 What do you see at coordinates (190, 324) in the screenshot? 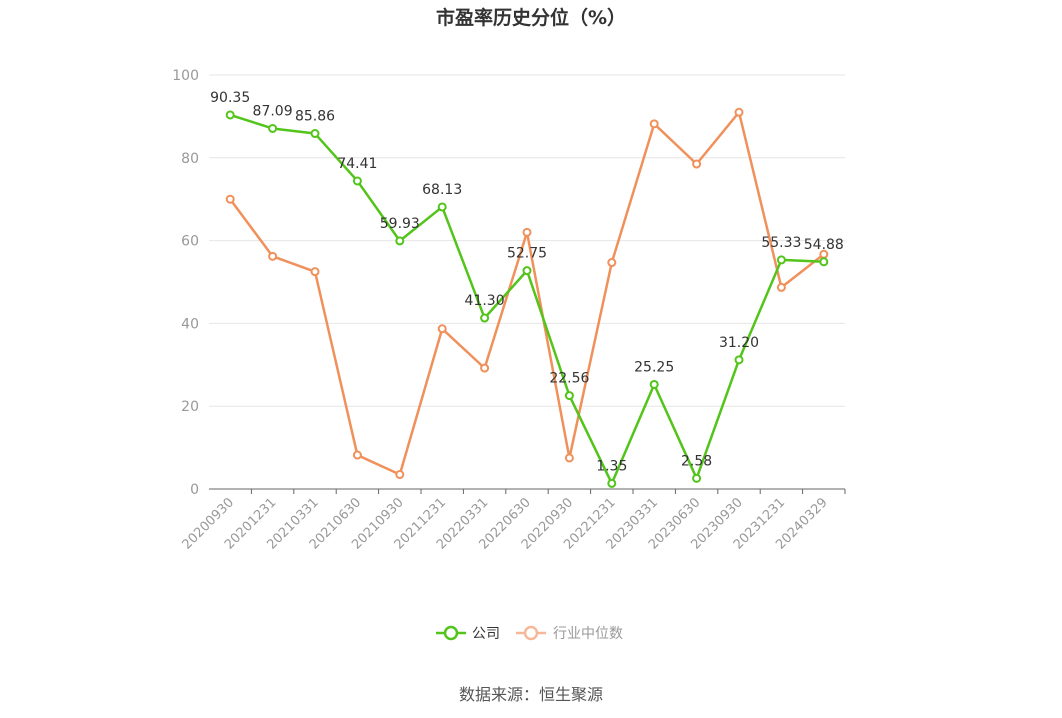
I see `y-tick-label: 40` at bounding box center [190, 324].